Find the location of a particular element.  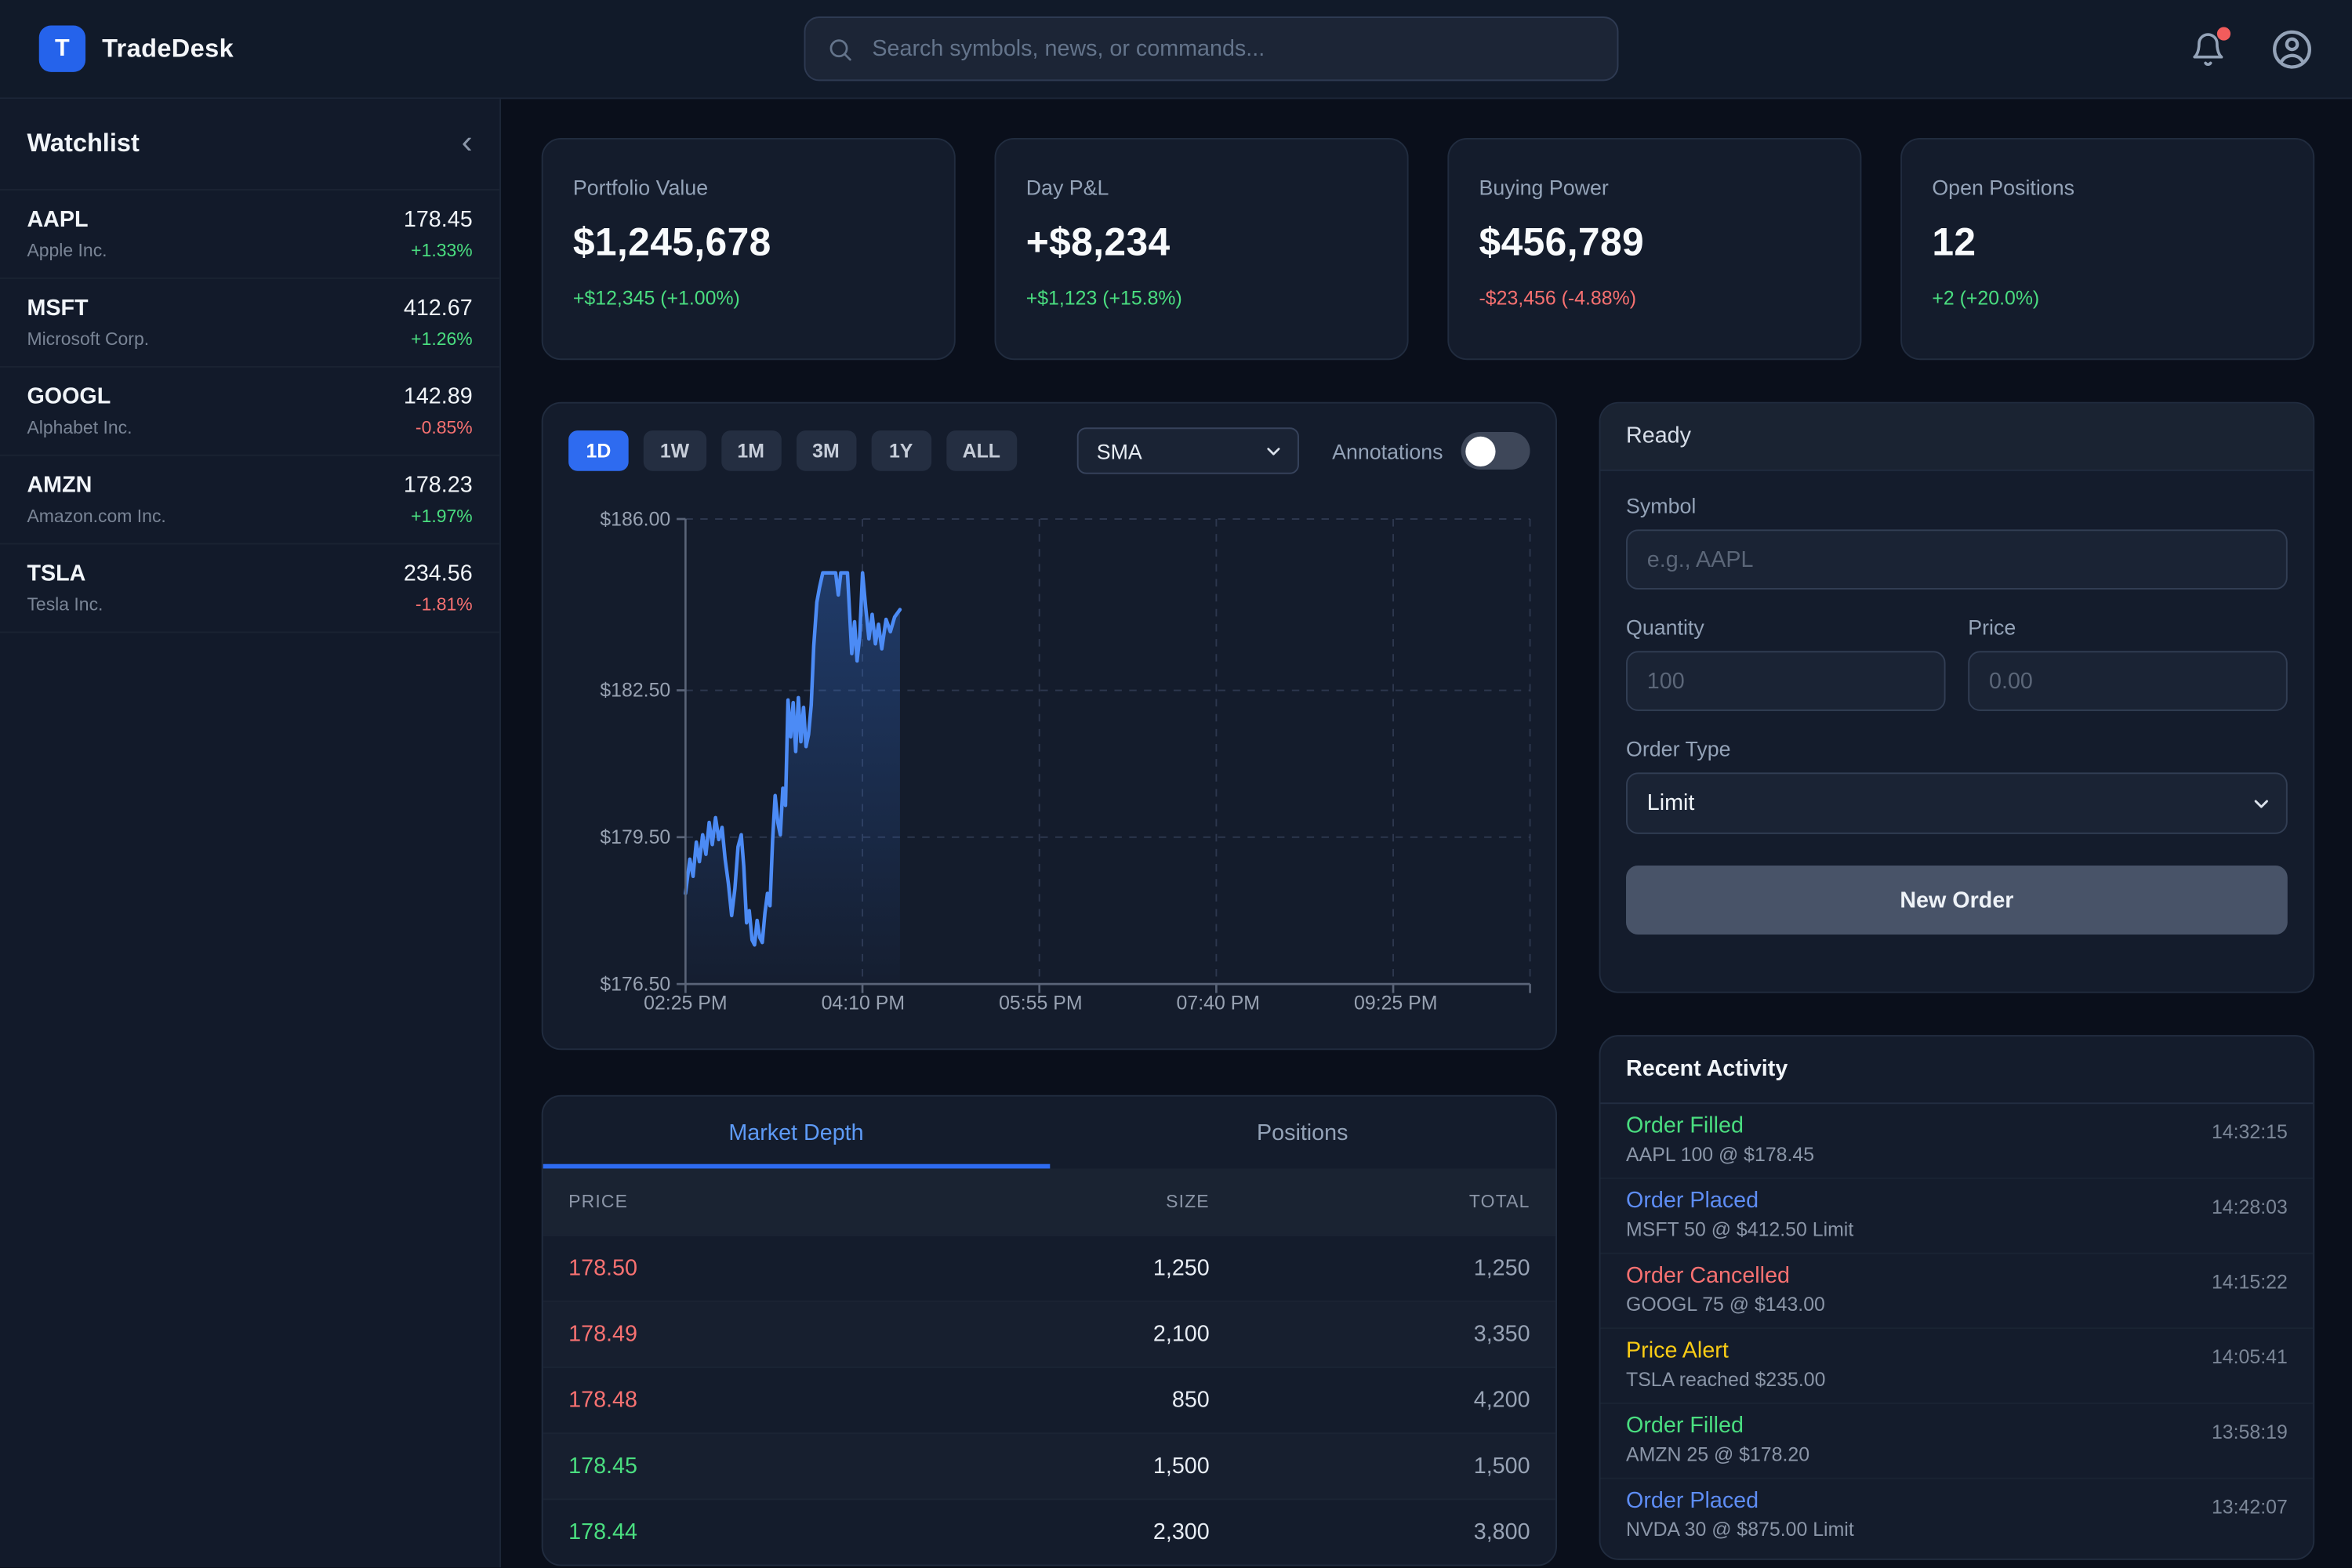

activity-type: Order Placed is located at coordinates (1693, 1201).